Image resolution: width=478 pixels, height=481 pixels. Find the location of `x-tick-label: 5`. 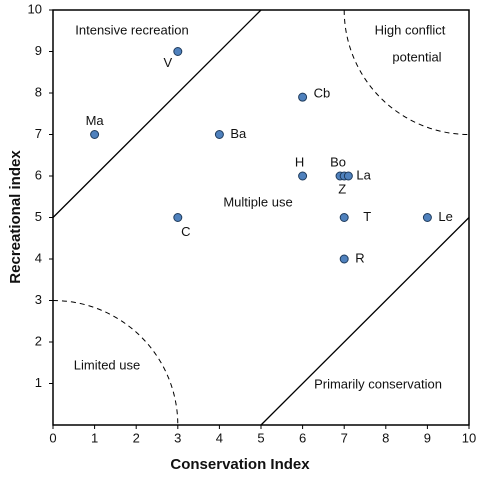

x-tick-label: 5 is located at coordinates (260, 437).